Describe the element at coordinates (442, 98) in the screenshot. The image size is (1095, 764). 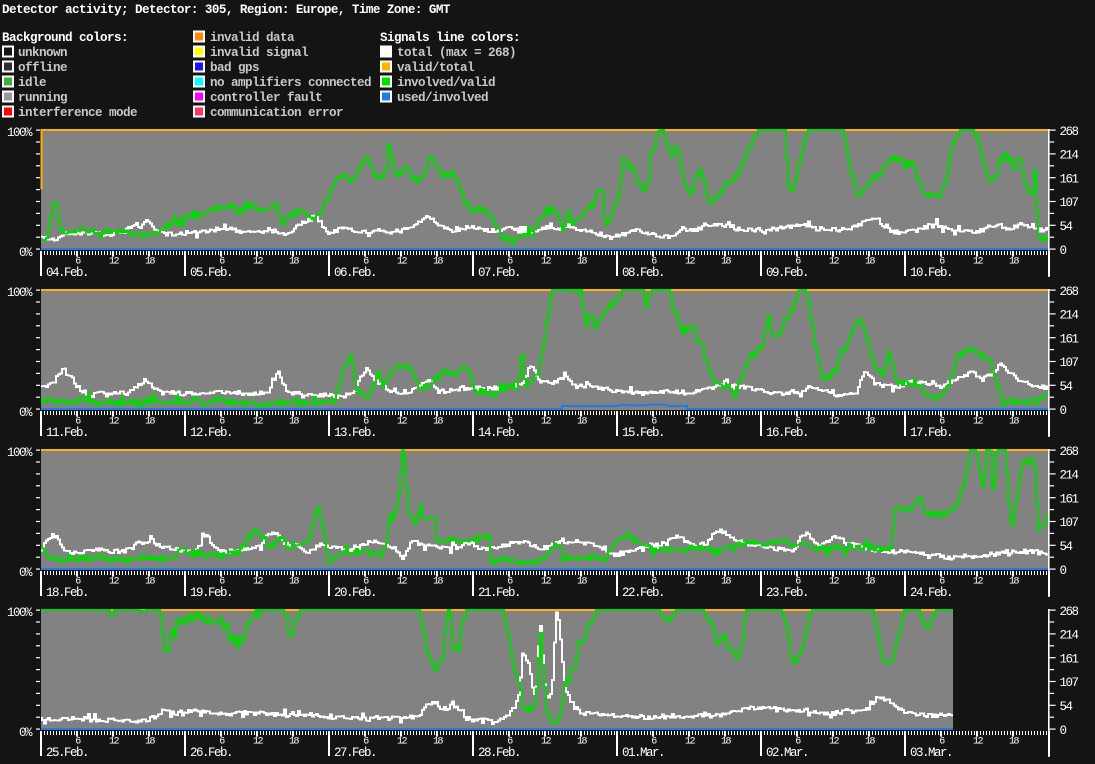
I see `svg-text: used/involved` at that location.